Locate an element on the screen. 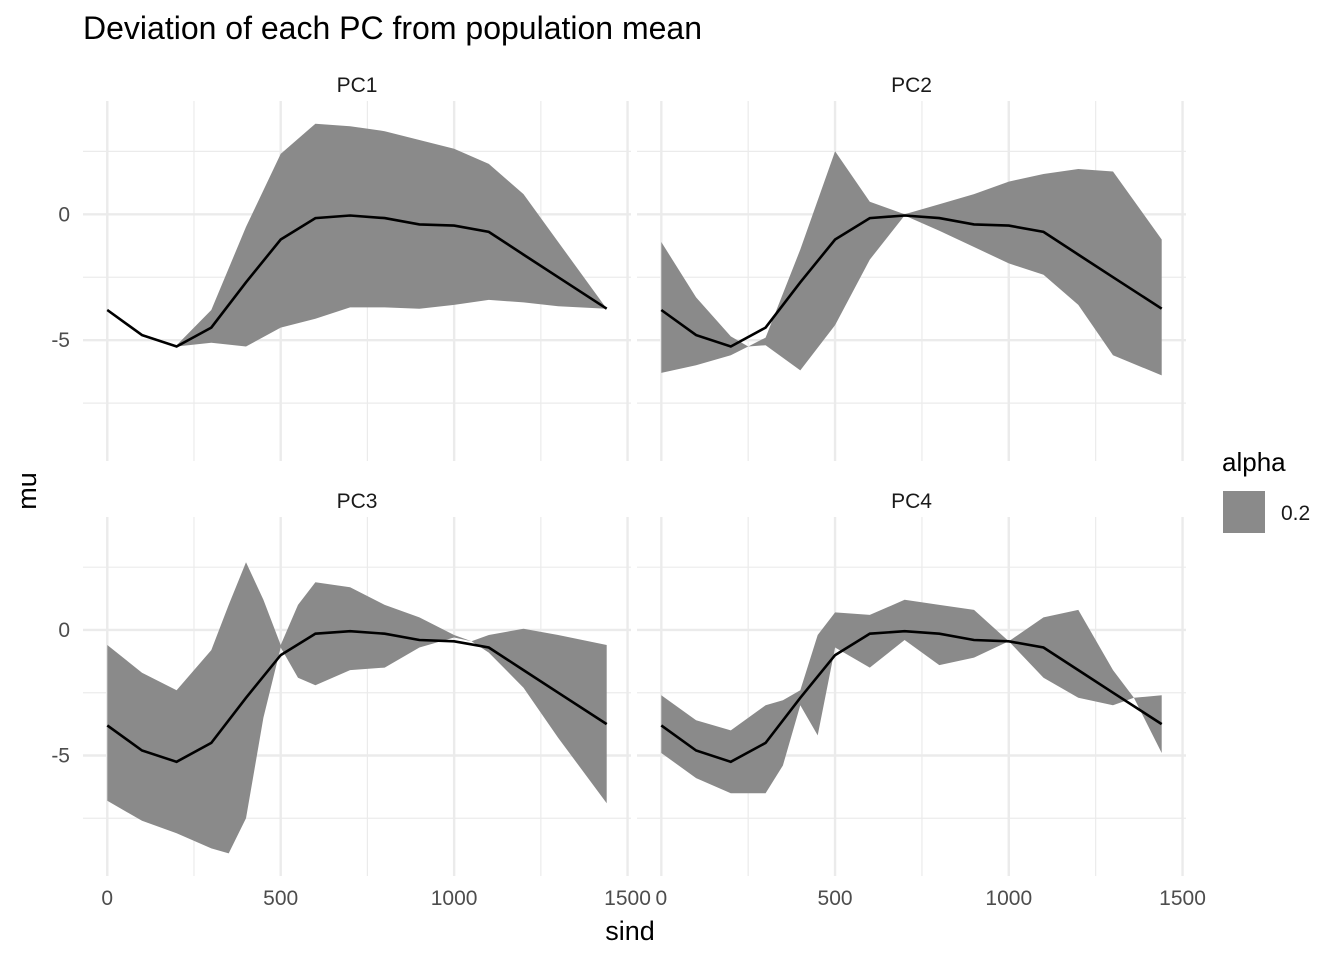  panel-pc3-strip-label: PC3 is located at coordinates (357, 501).